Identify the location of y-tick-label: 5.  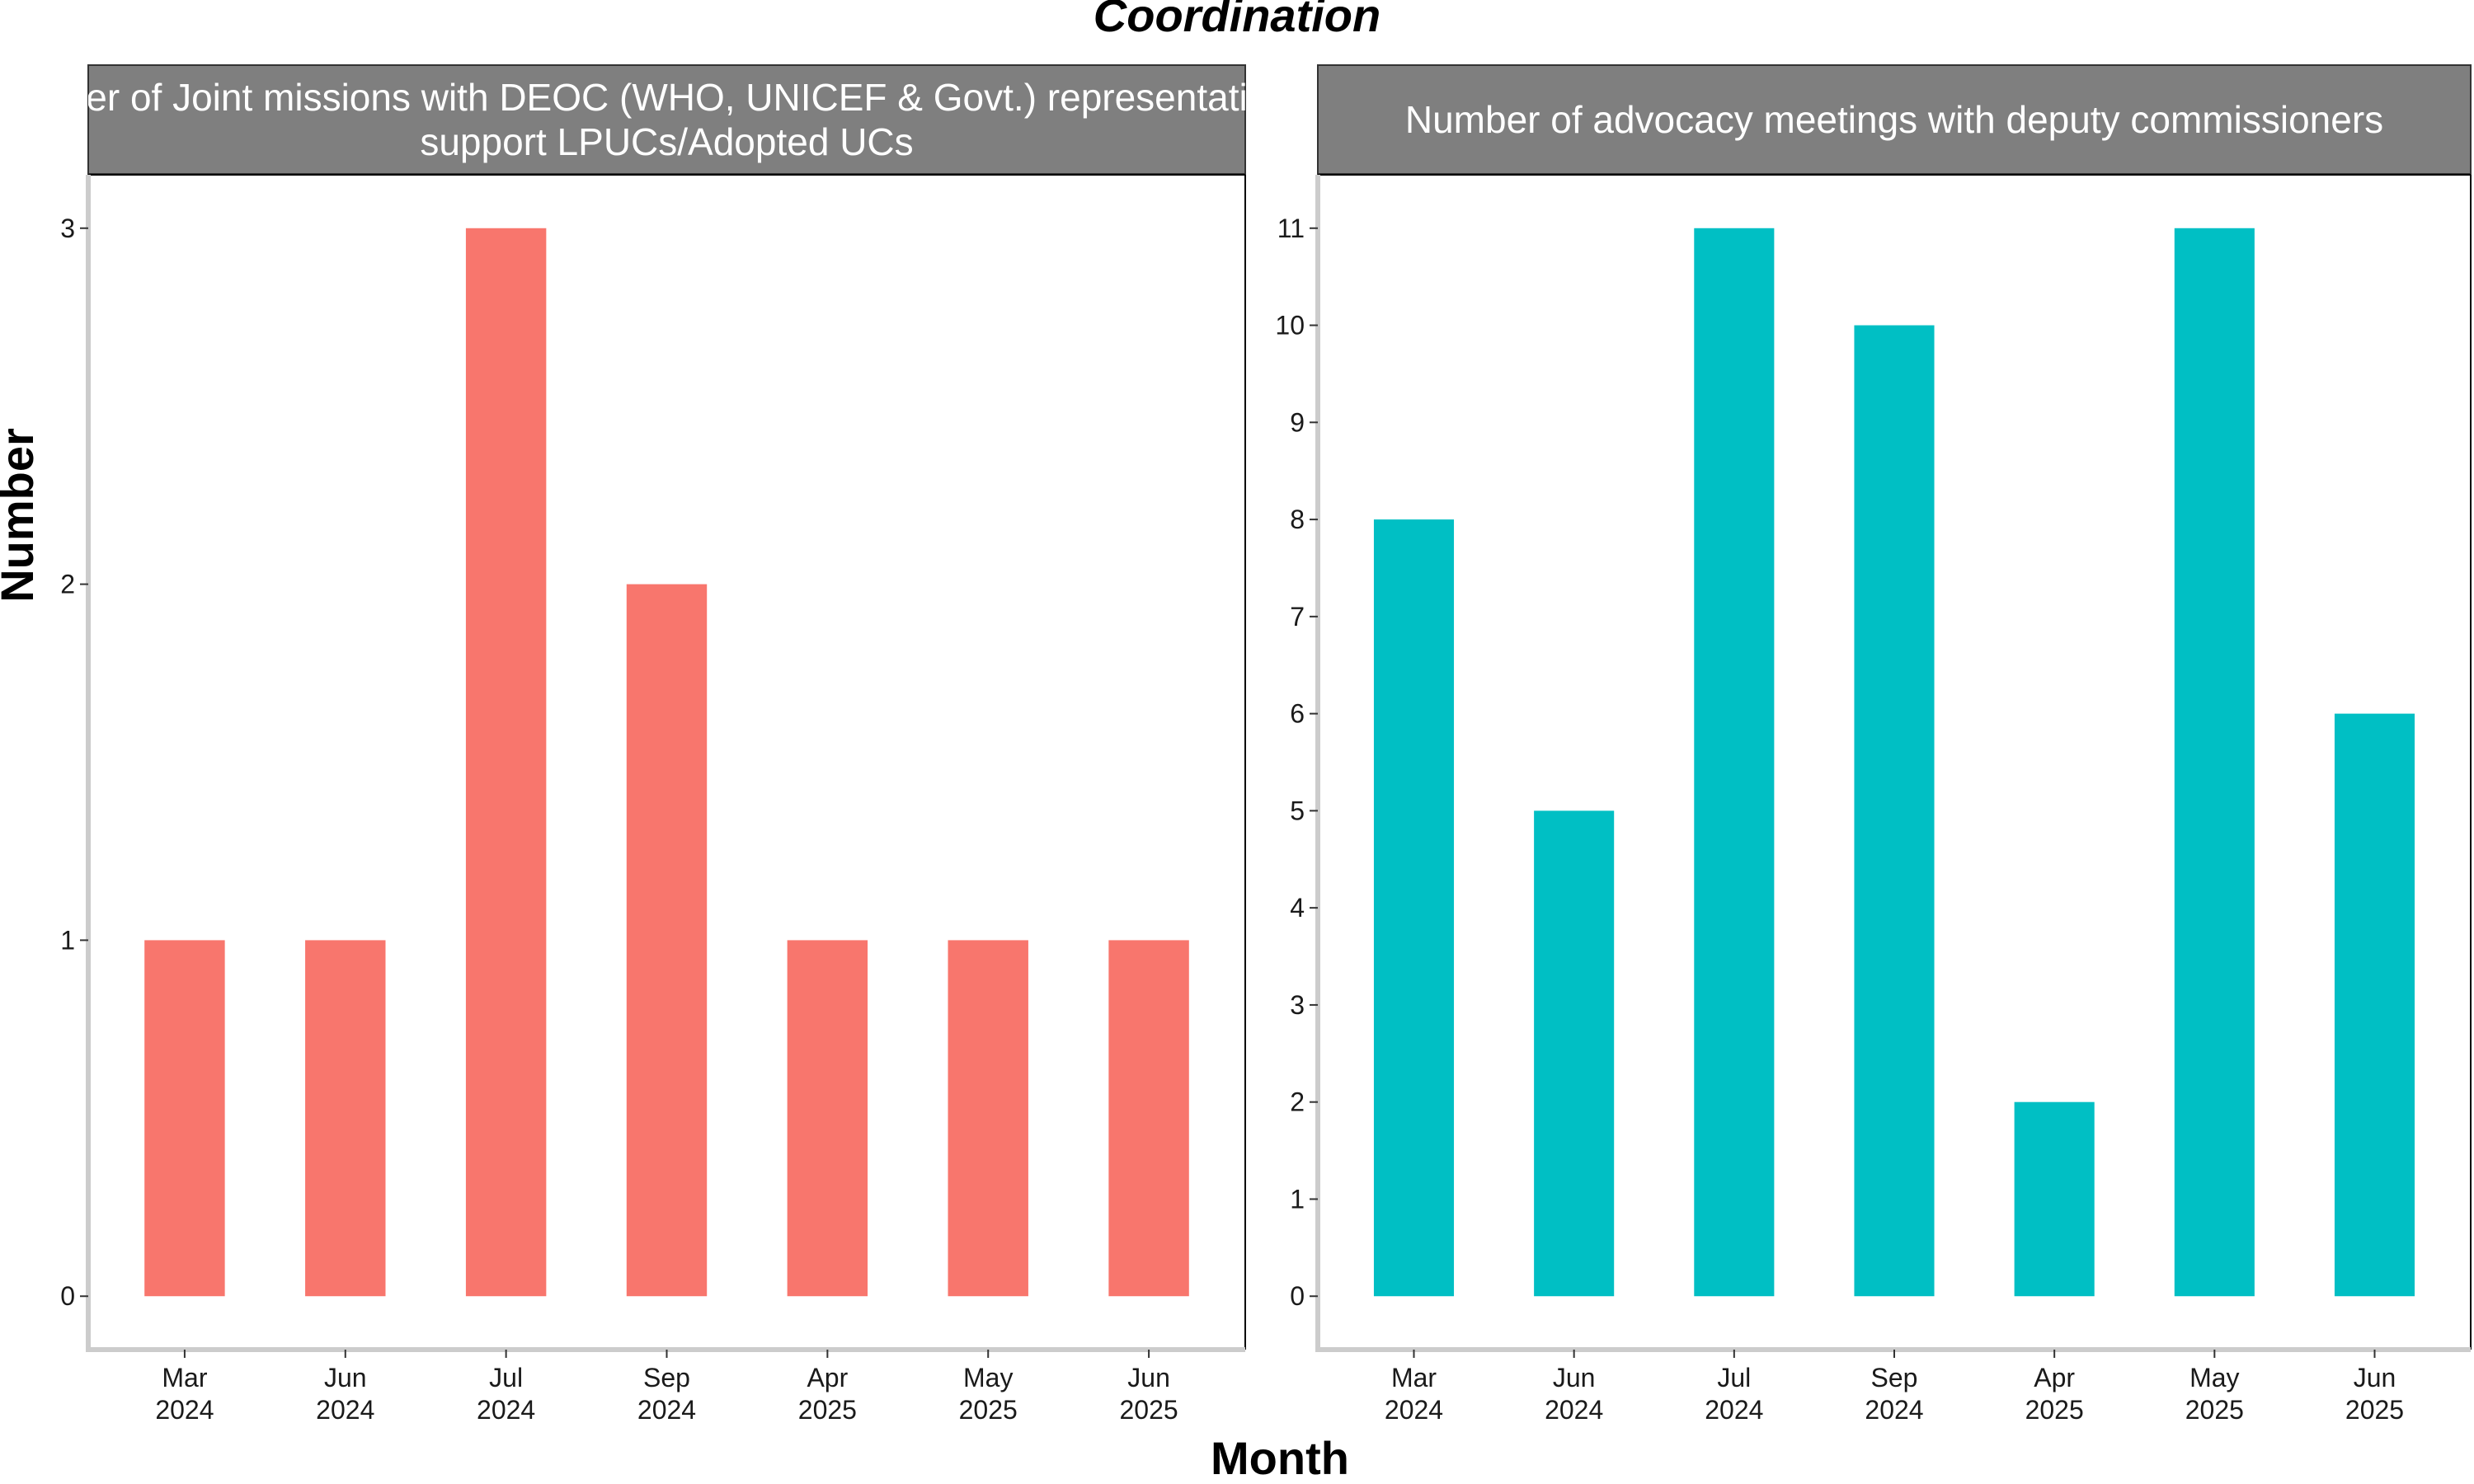
(1297, 810).